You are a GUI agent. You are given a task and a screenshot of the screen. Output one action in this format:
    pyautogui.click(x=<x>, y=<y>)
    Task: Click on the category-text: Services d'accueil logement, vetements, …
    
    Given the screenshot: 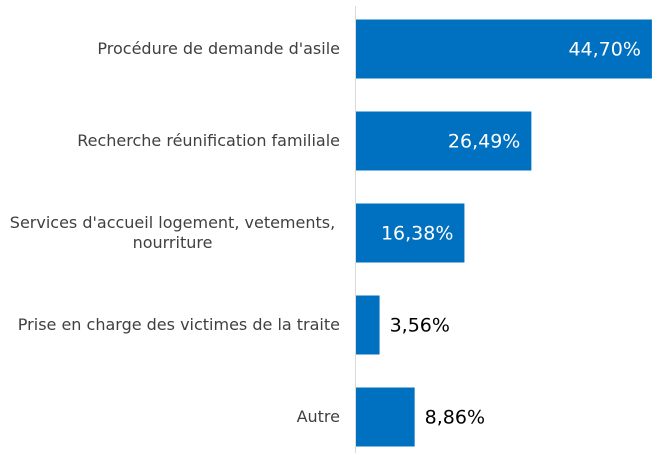 What is the action you would take?
    pyautogui.click(x=172, y=232)
    